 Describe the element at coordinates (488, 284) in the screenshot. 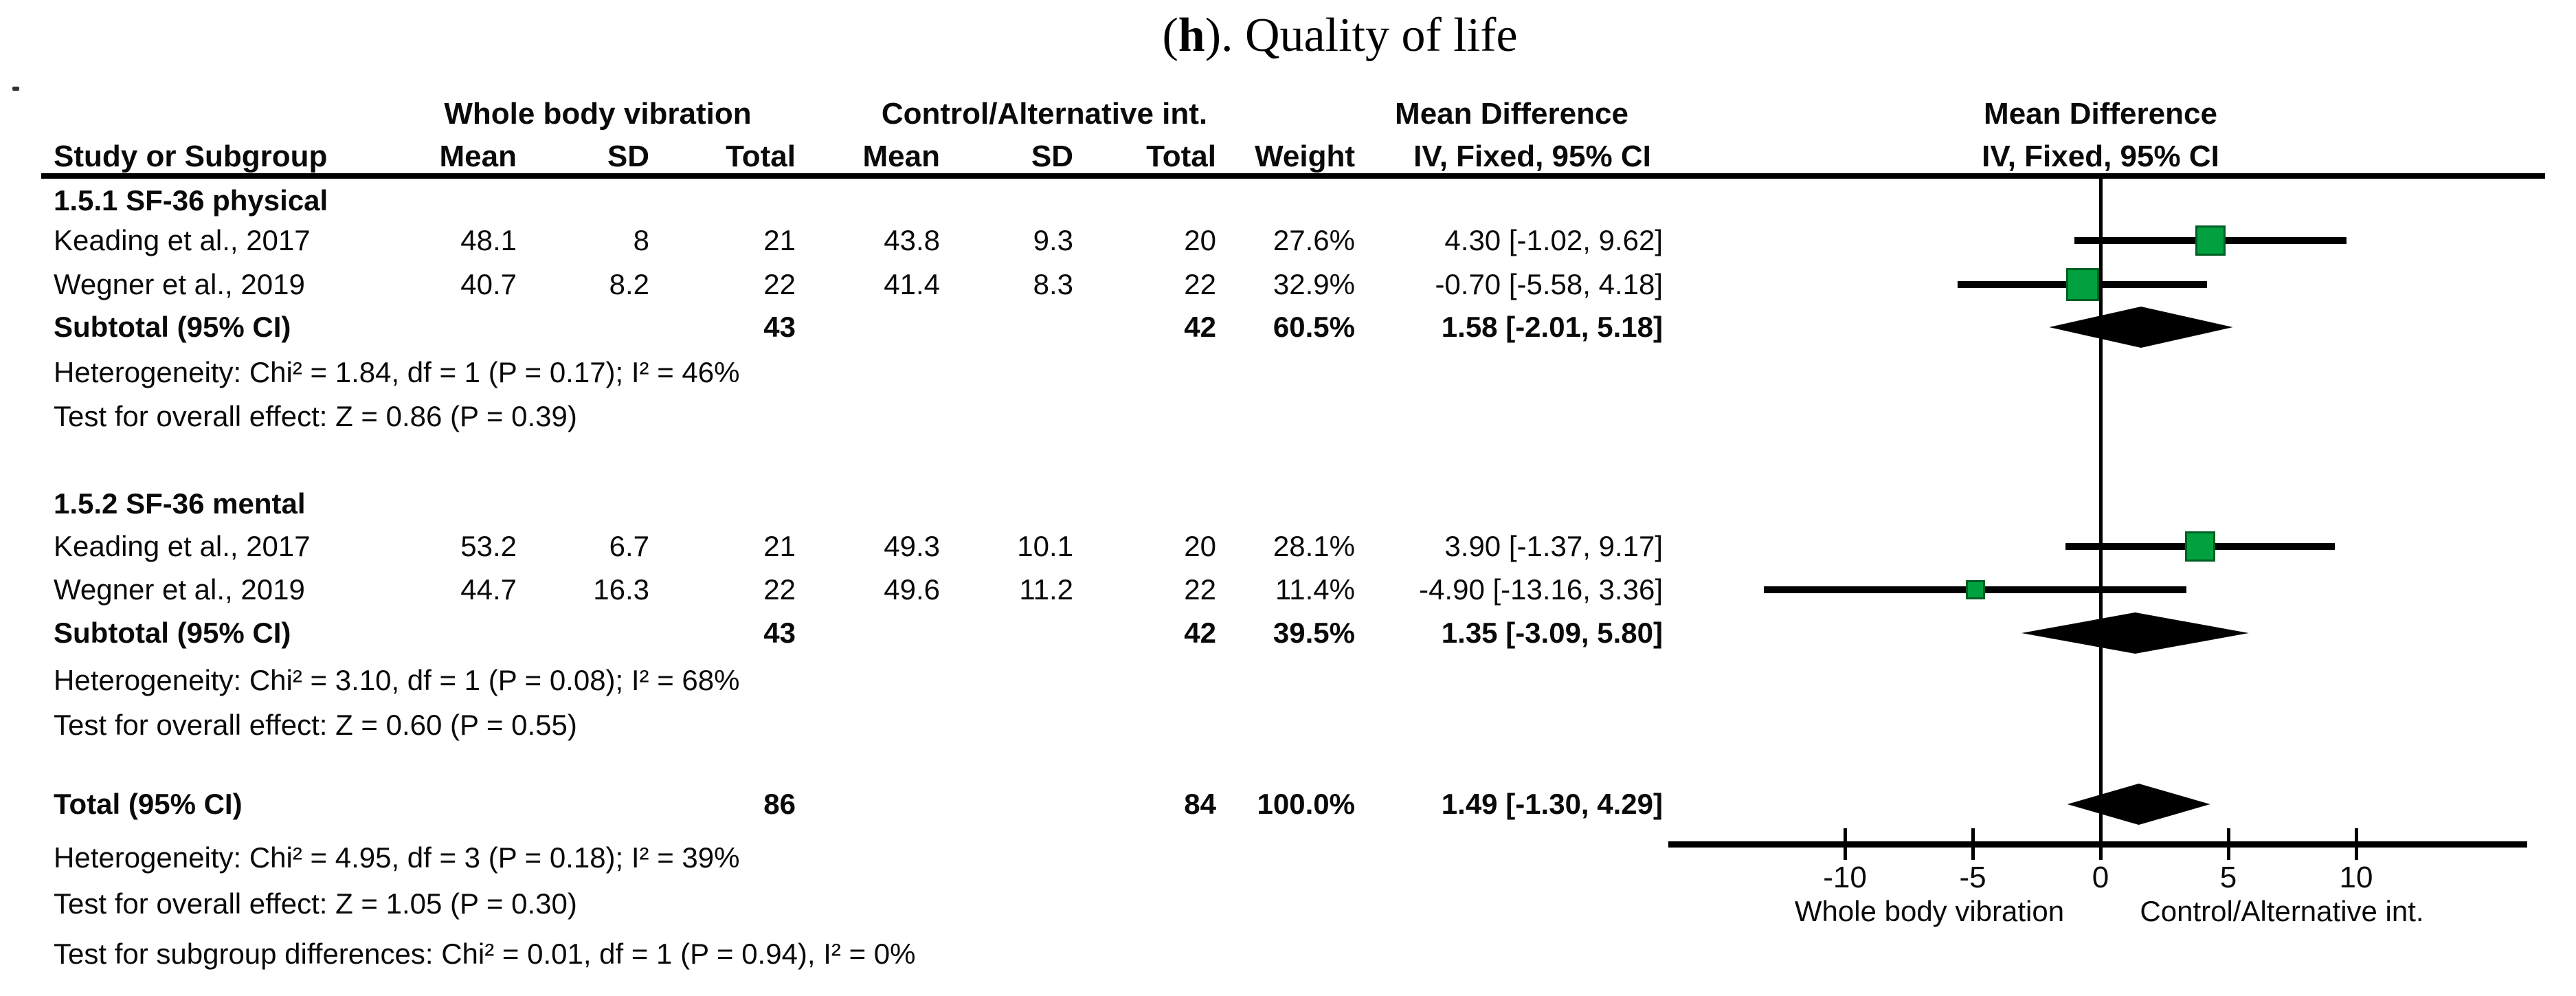

I see `cell-mean1: 40.7` at that location.